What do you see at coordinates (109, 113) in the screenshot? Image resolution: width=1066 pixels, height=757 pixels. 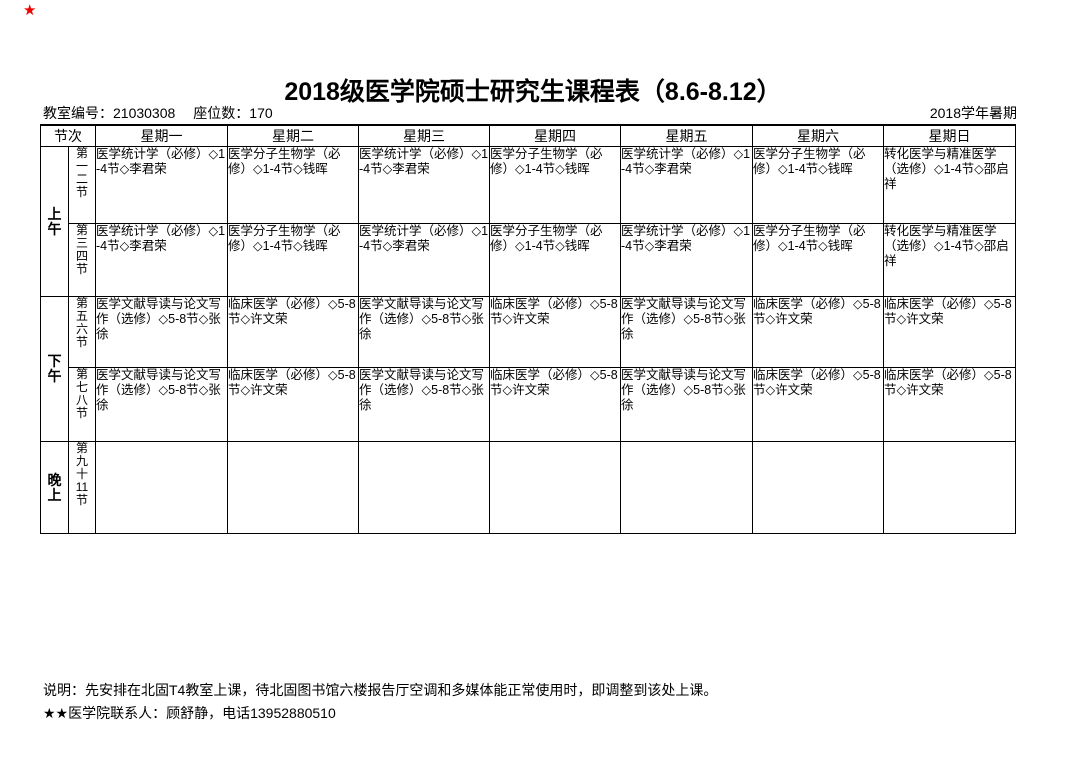 I see `room-number-label: 教室编号：21030308` at bounding box center [109, 113].